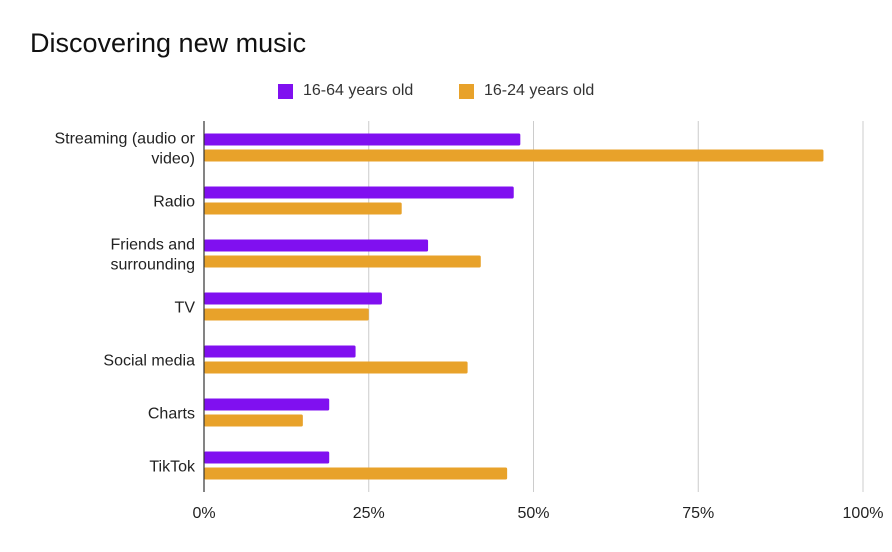  What do you see at coordinates (174, 202) in the screenshot?
I see `category-label: Radio` at bounding box center [174, 202].